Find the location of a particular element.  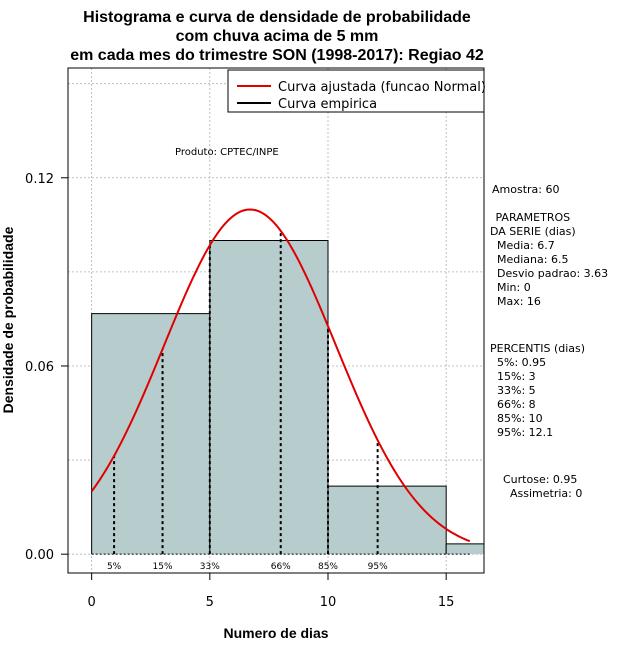

percentile-label-0: 5% is located at coordinates (114, 567).